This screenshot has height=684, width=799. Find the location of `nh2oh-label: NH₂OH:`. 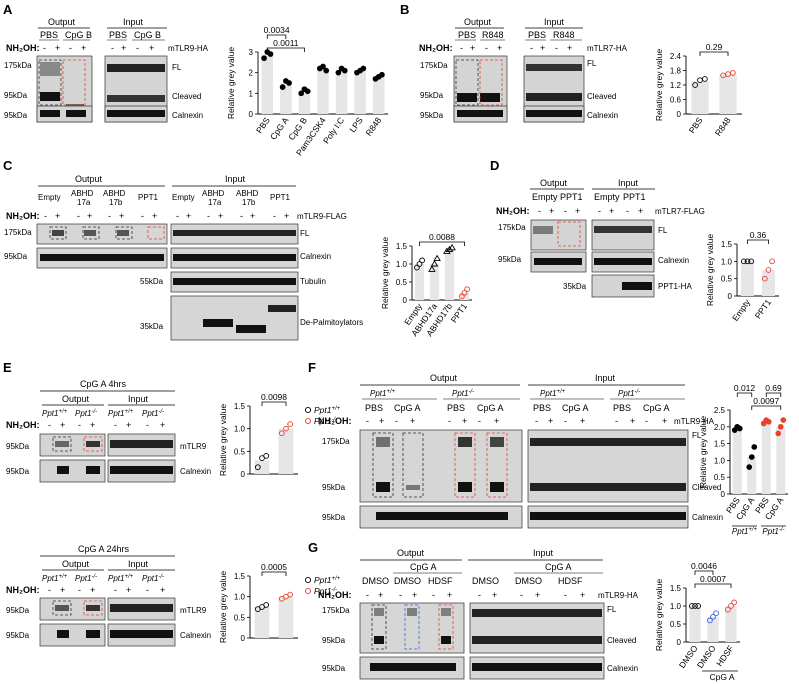

nh2oh-label: NH₂OH: is located at coordinates (23, 216).